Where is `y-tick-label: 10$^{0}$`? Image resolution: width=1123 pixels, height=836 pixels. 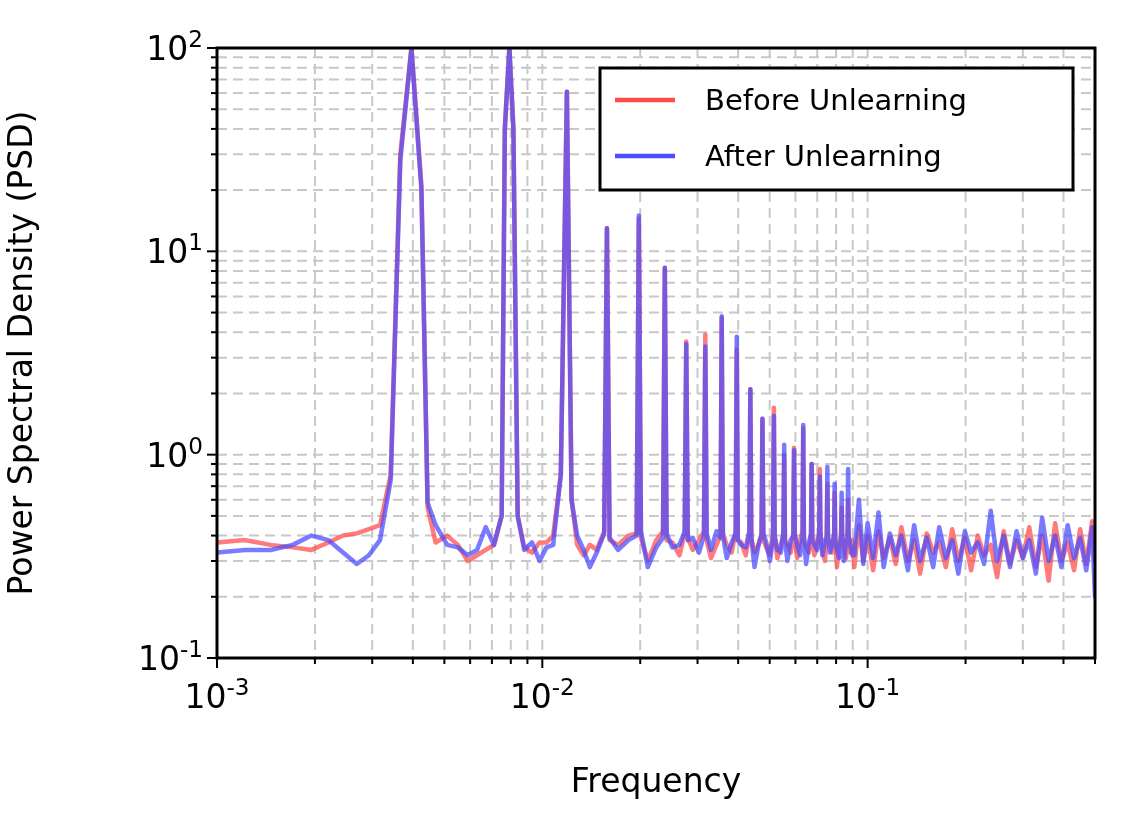
y-tick-label: 10$^{0}$ is located at coordinates (174, 453).